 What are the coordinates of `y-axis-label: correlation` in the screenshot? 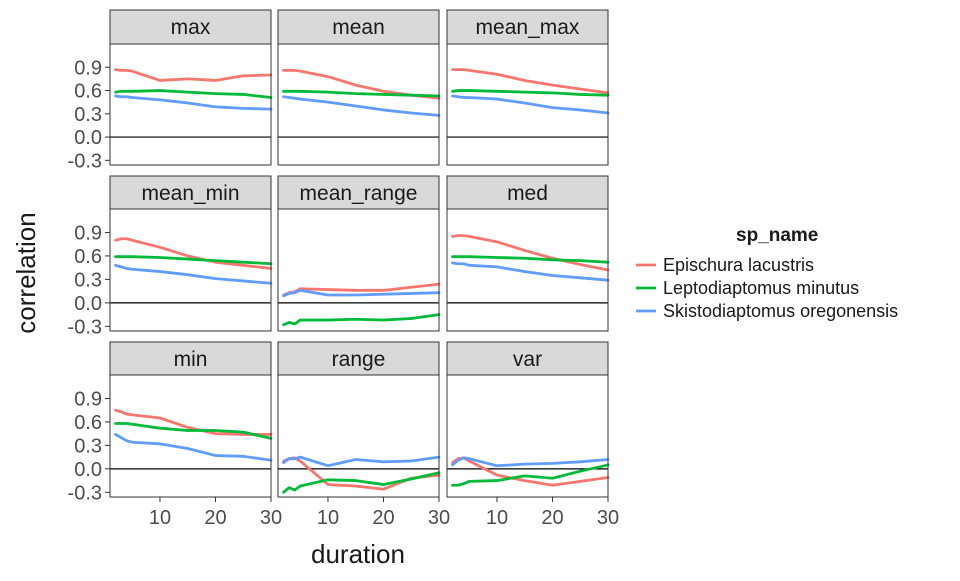 It's located at (26, 272).